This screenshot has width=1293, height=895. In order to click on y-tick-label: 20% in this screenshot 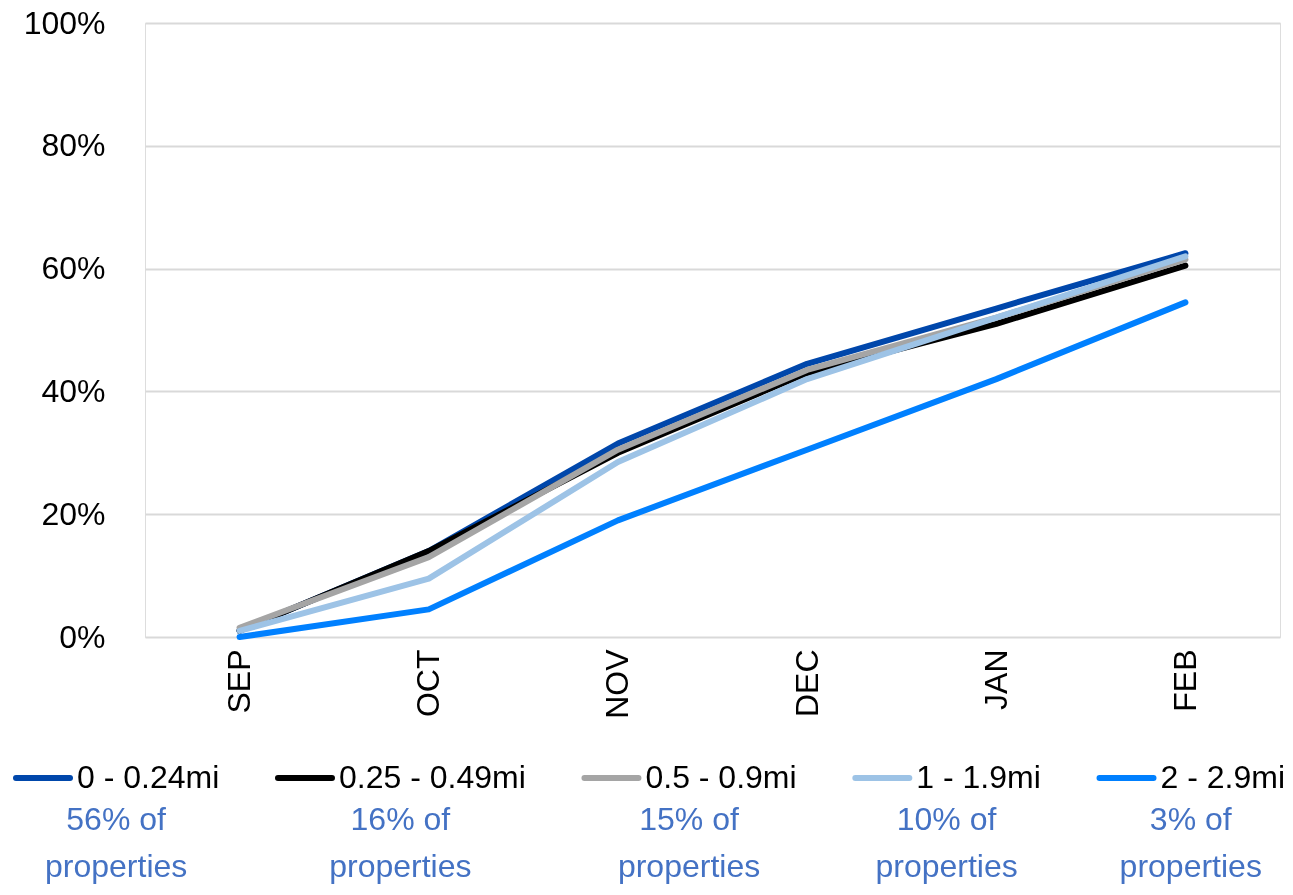, I will do `click(73, 513)`.